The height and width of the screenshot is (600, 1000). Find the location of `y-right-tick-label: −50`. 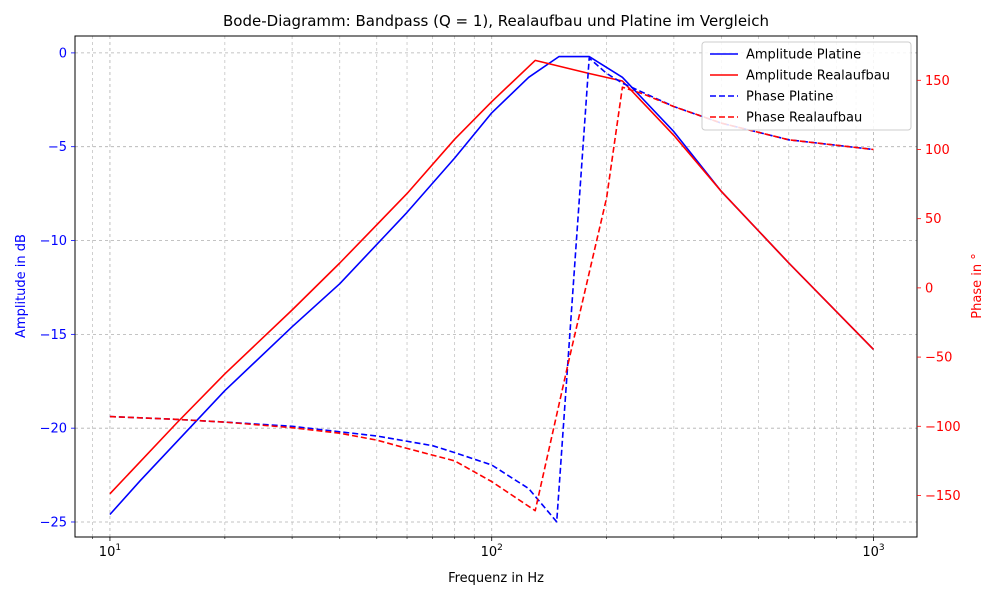

y-right-tick-label: −50 is located at coordinates (938, 358).